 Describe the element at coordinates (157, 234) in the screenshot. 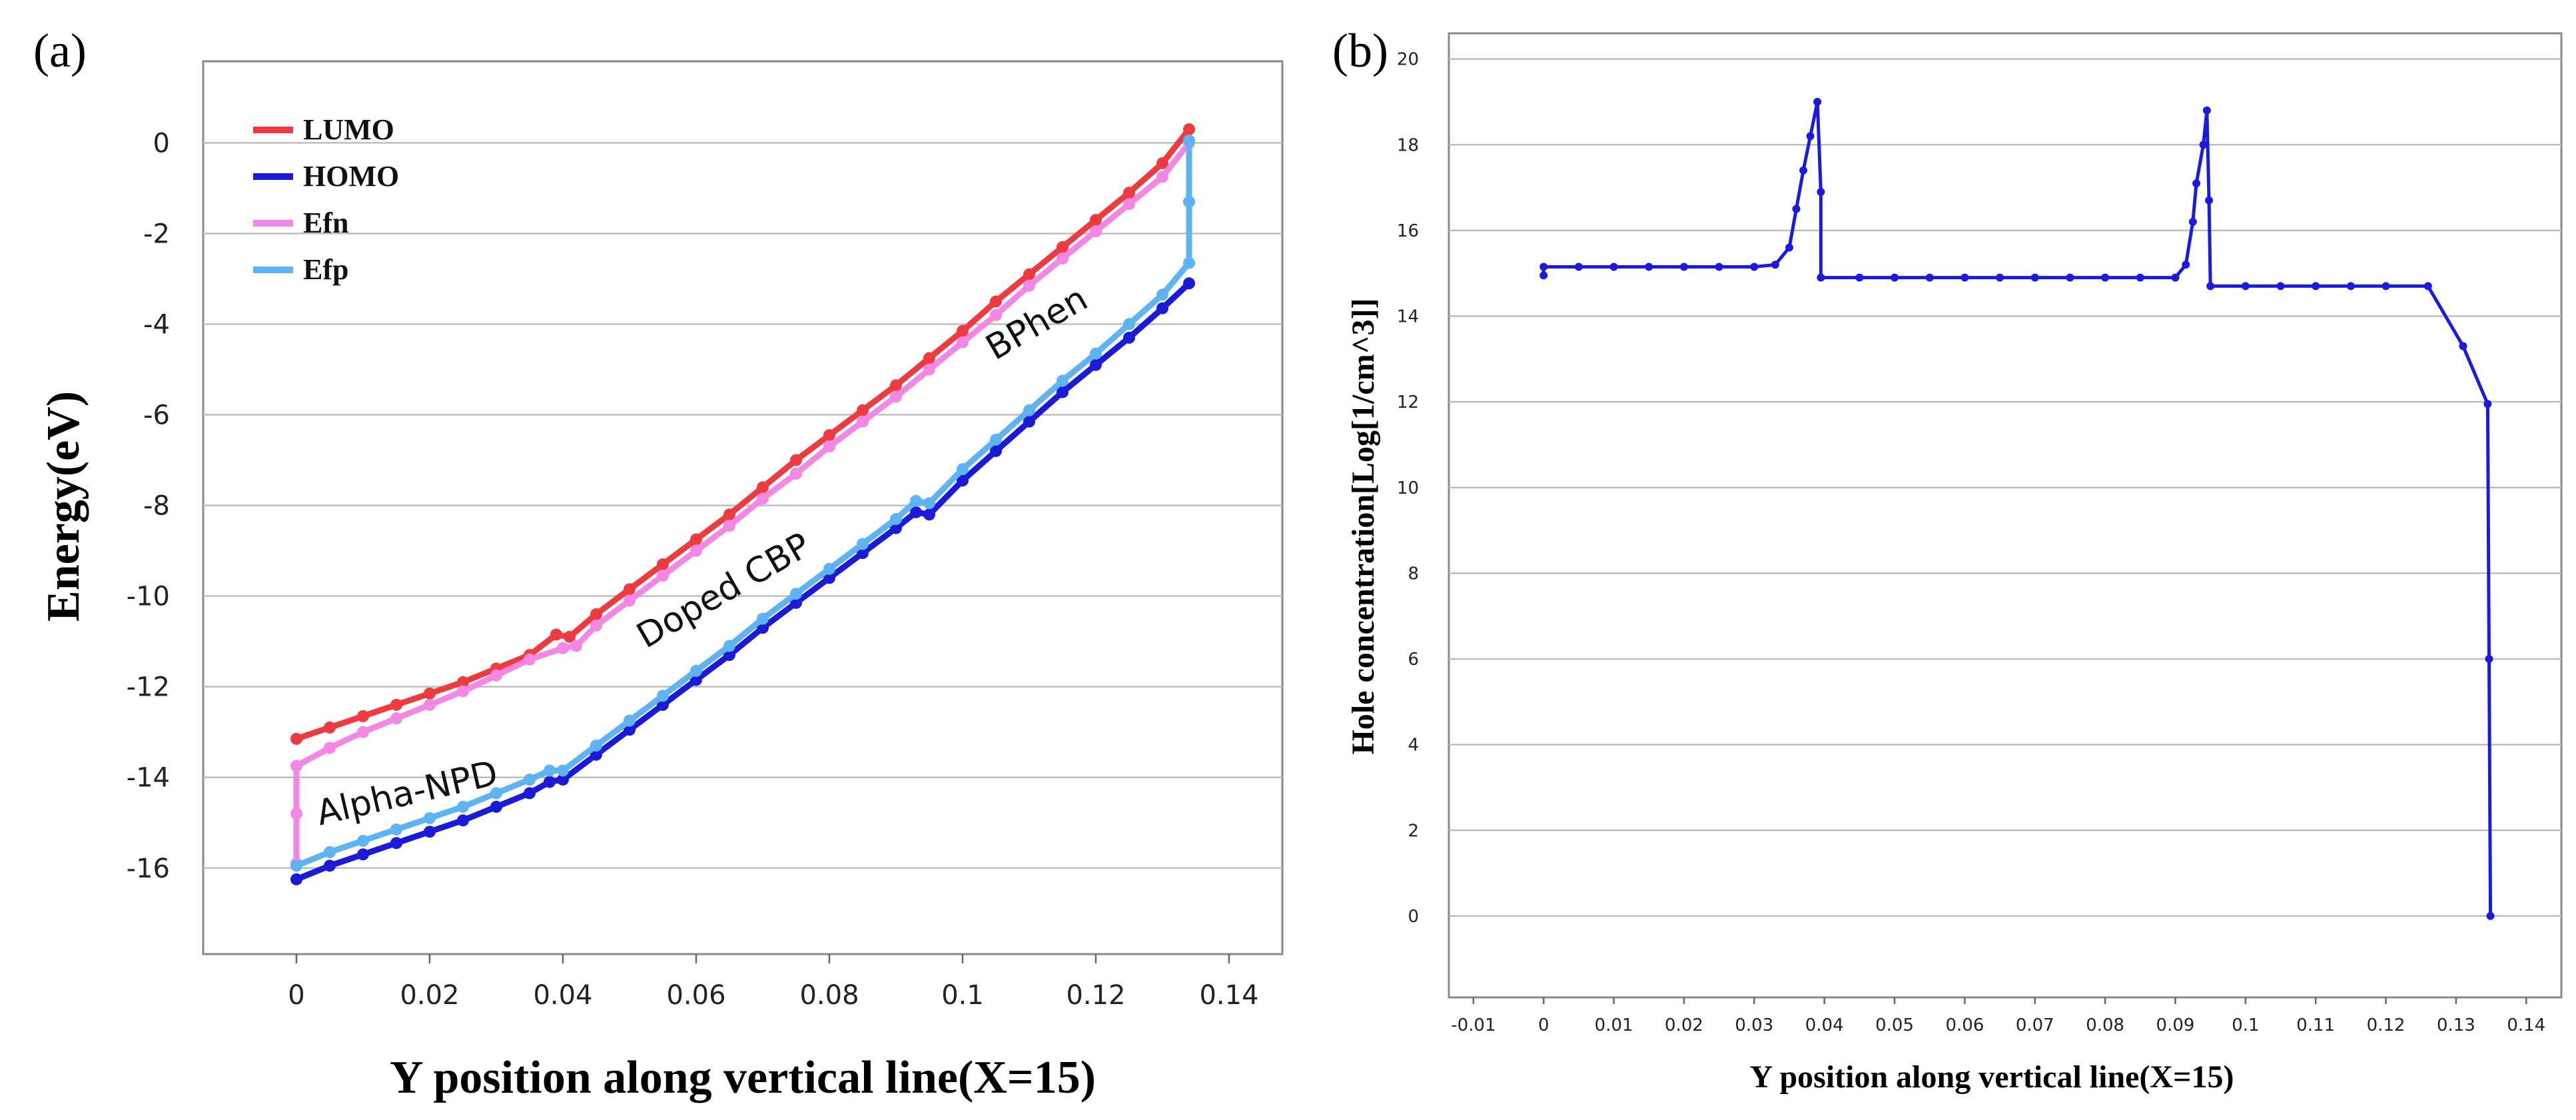

I see `y-tick-label: -2` at that location.